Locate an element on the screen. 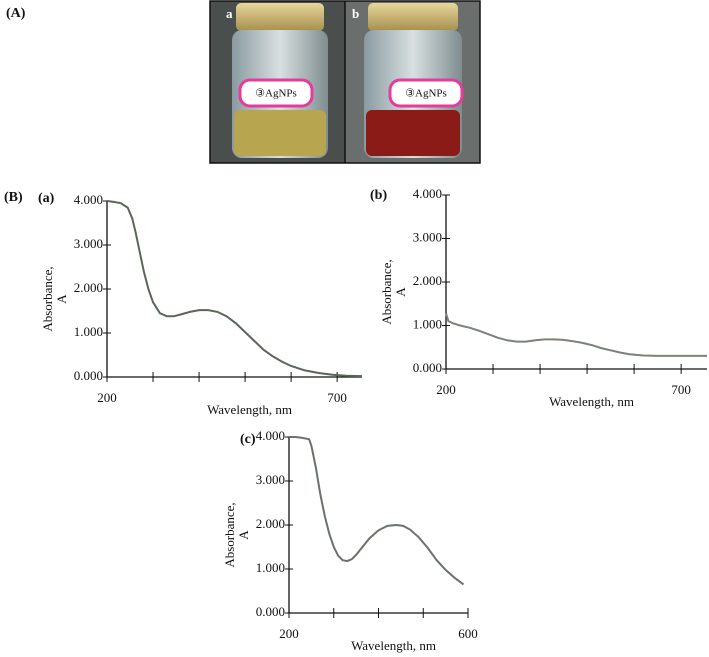 The image size is (709, 657). panel-label: (B) is located at coordinates (13, 197).